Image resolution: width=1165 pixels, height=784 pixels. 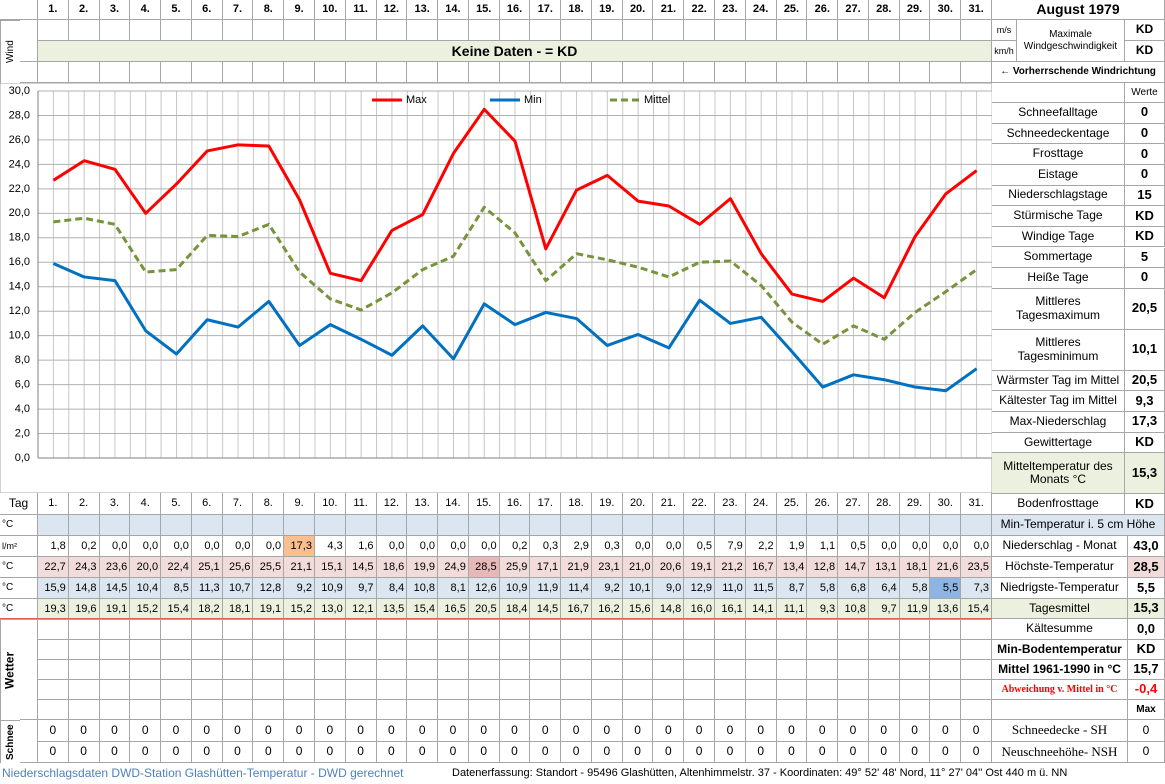 What do you see at coordinates (115, 609) in the screenshot?
I see `temp-cell: 19,1` at bounding box center [115, 609].